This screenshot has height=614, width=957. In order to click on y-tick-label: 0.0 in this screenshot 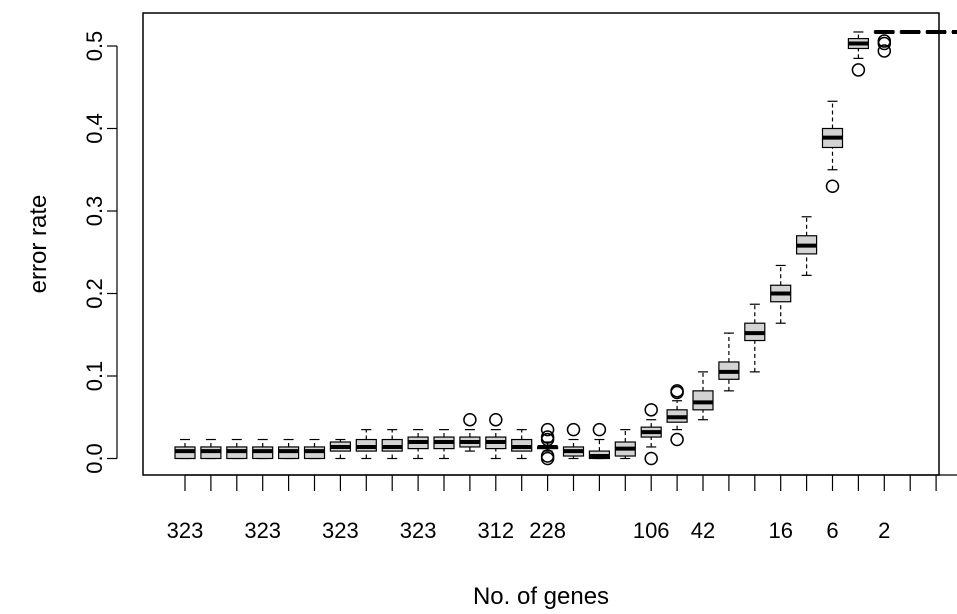, I will do `click(94, 458)`.